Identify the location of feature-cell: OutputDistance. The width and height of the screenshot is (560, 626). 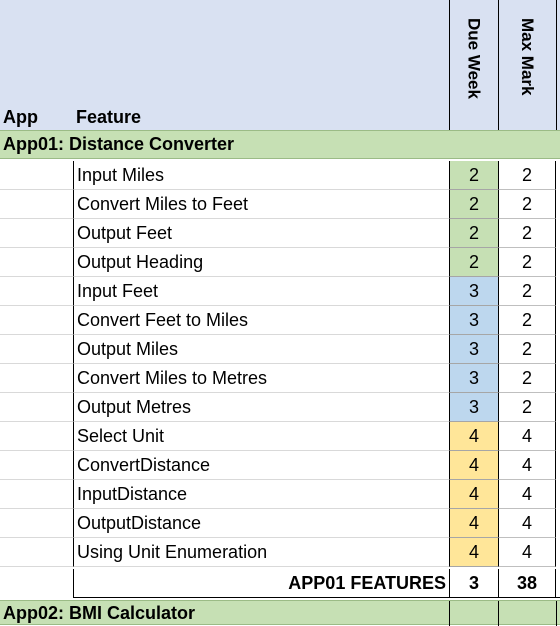
(261, 523).